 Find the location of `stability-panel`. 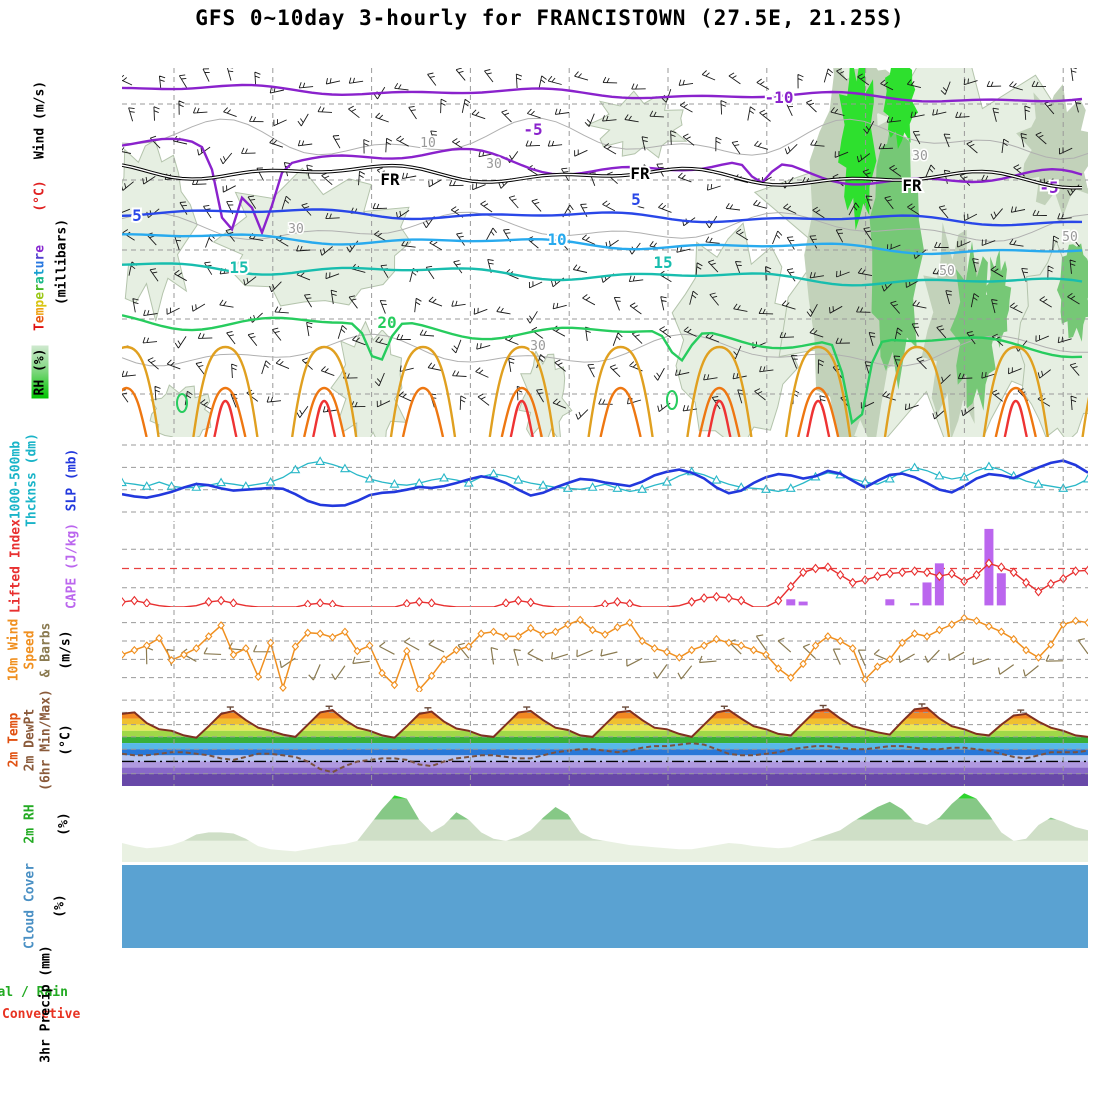

stability-panel is located at coordinates (605, 567).